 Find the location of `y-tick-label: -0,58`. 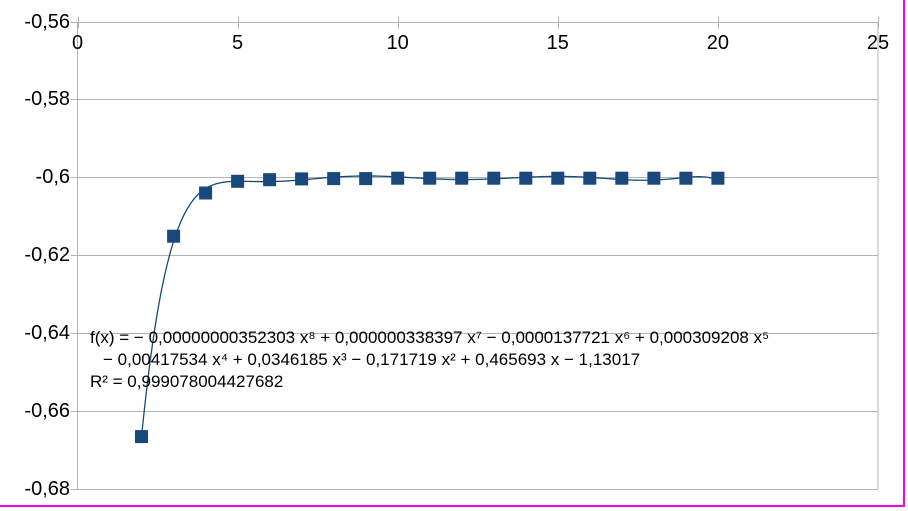

y-tick-label: -0,58 is located at coordinates (47, 99).